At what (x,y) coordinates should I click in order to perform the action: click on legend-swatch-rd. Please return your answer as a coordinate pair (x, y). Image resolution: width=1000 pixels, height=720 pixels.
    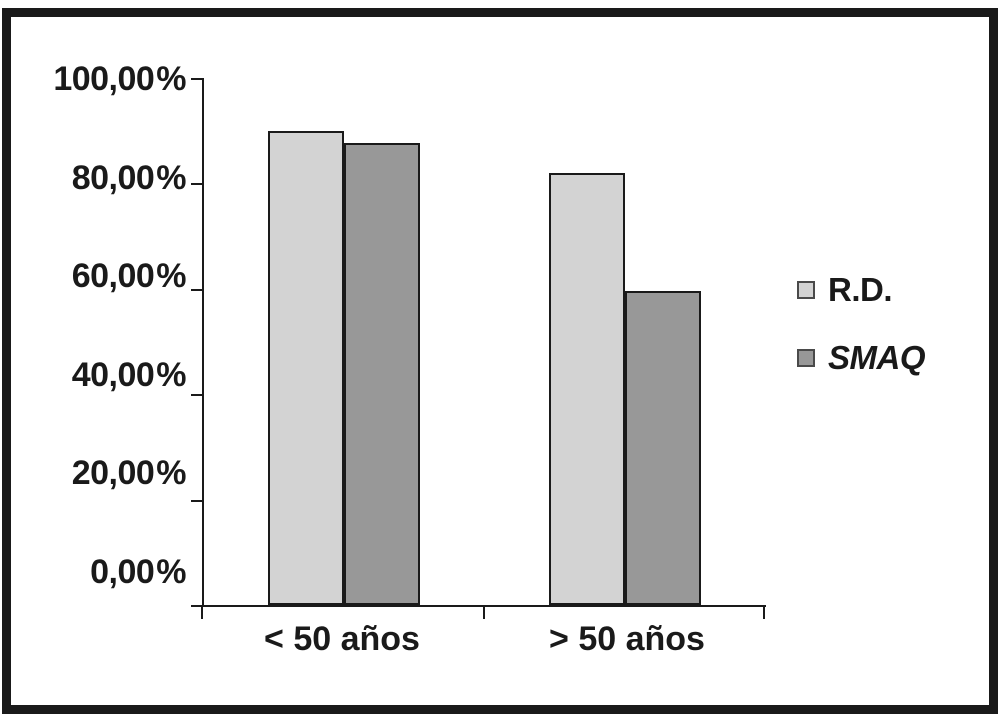
    Looking at the image, I should click on (806, 290).